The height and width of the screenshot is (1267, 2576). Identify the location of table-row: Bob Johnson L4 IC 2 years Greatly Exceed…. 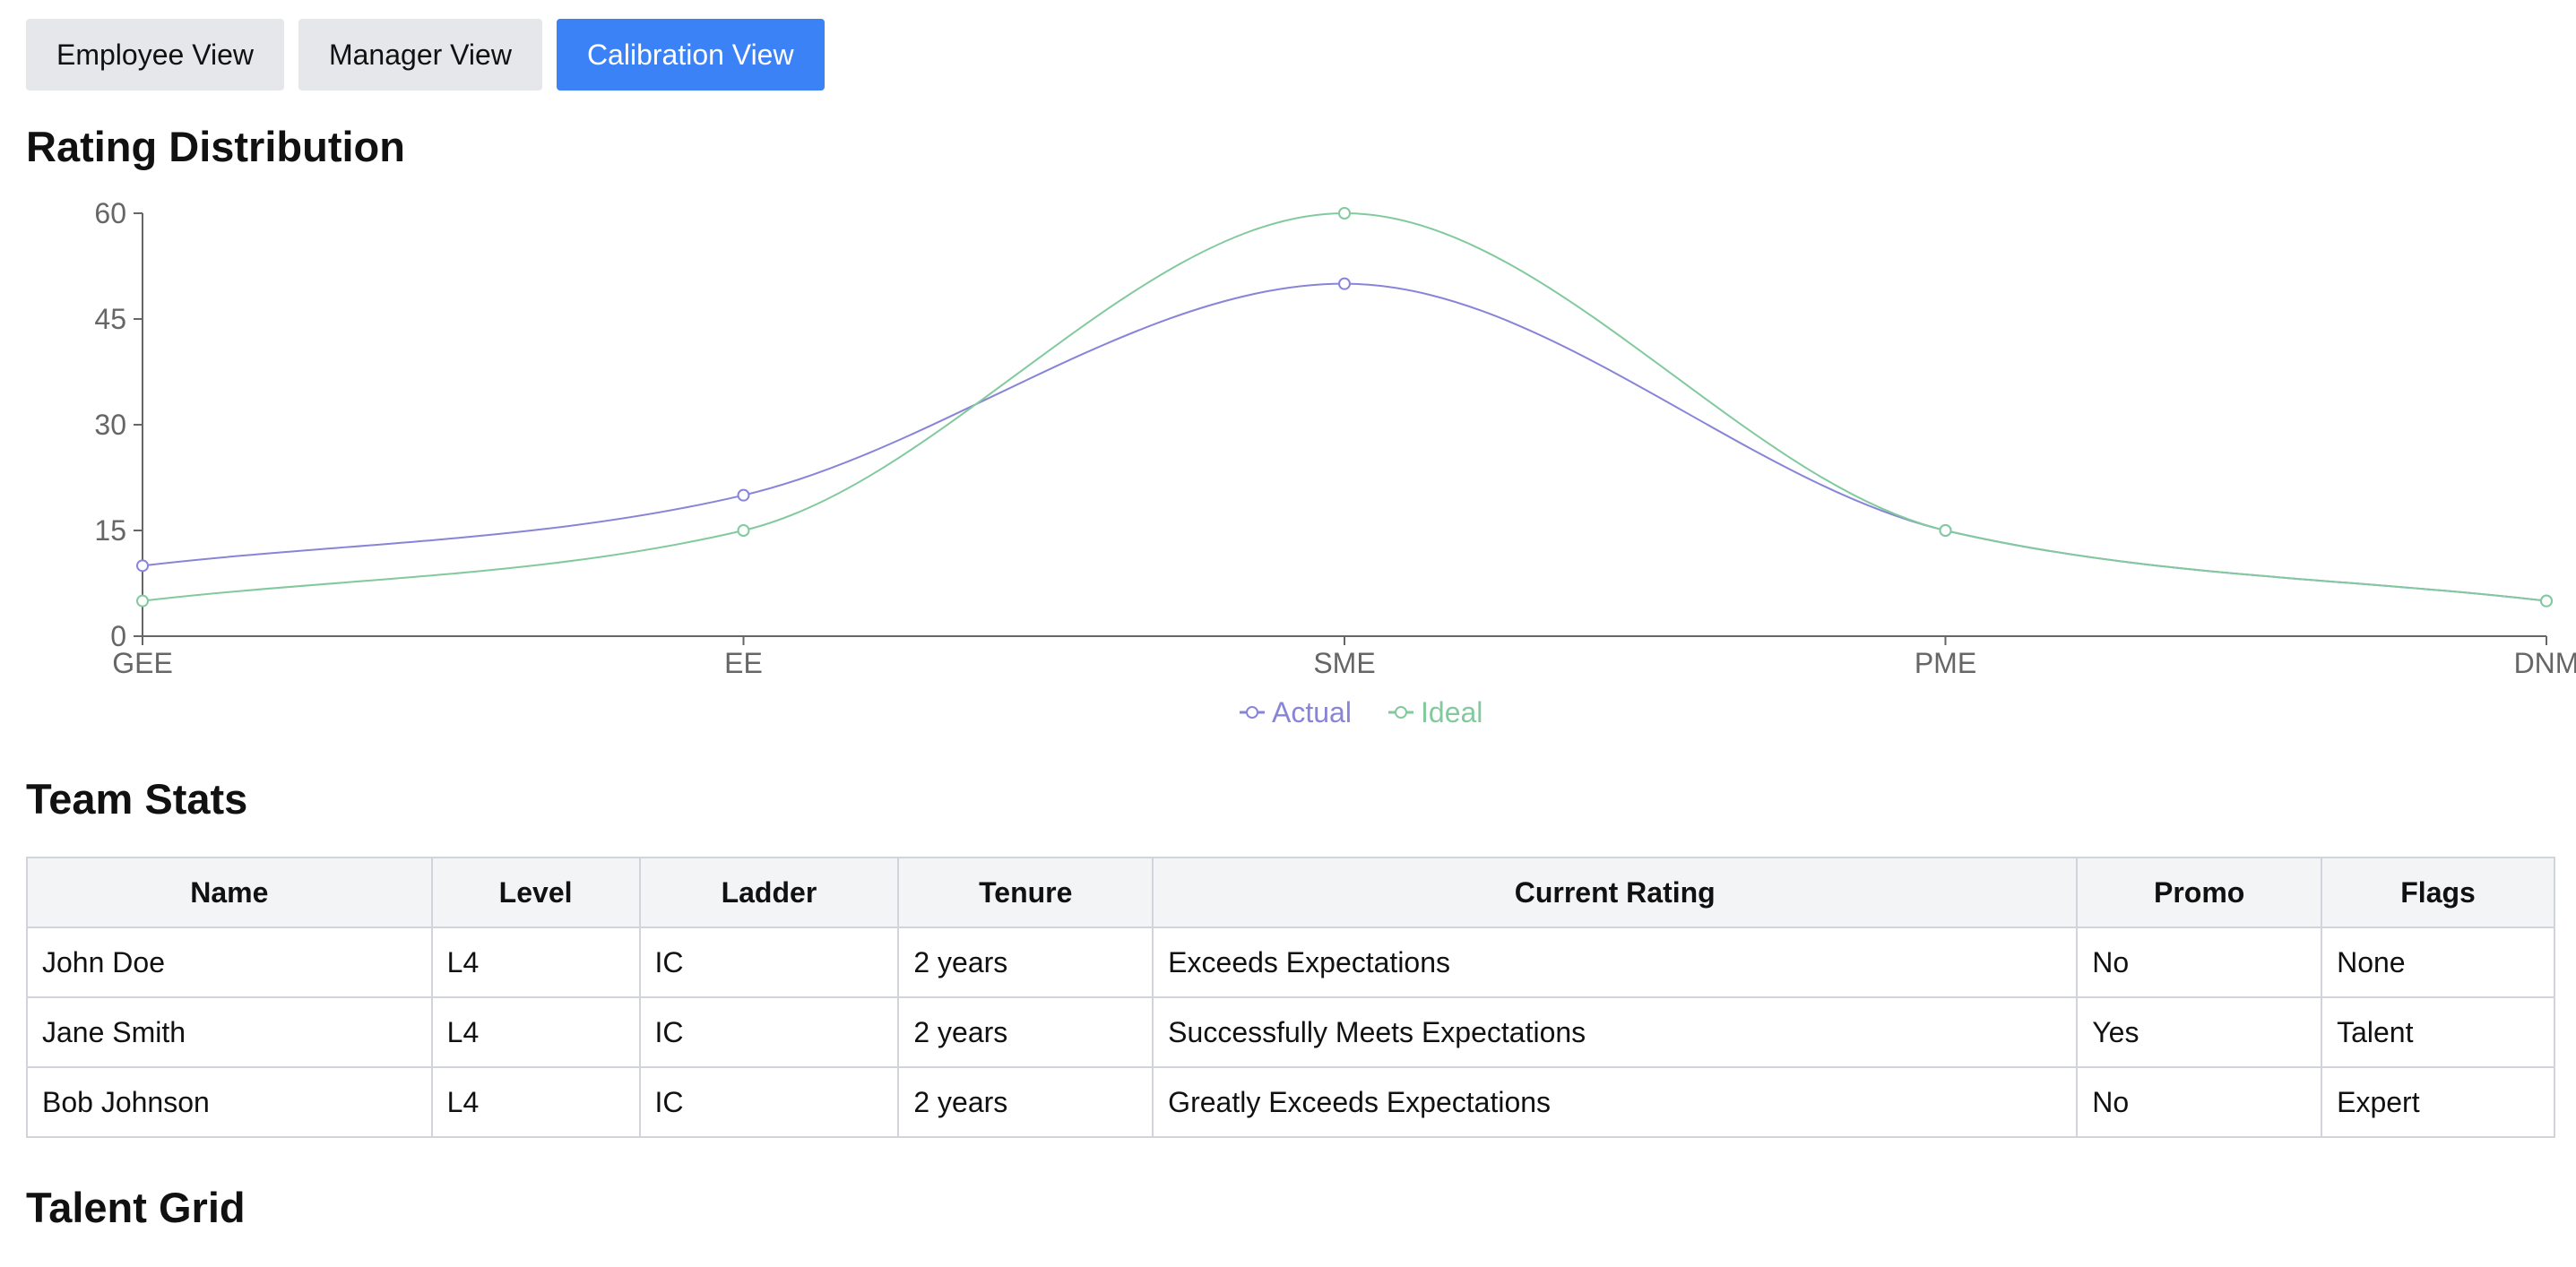
(1290, 1102).